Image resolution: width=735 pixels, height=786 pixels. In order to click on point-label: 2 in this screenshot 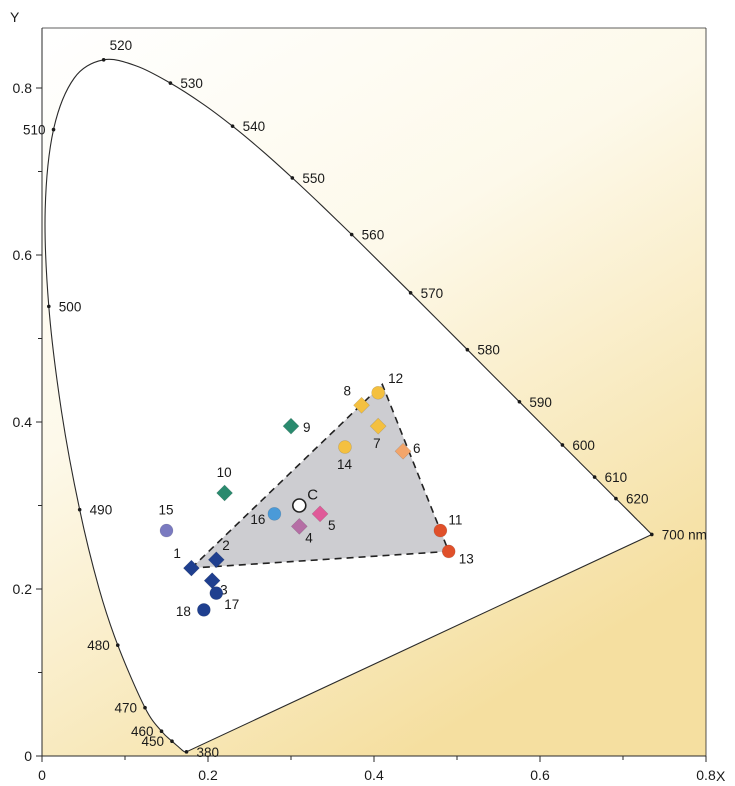, I will do `click(226, 545)`.